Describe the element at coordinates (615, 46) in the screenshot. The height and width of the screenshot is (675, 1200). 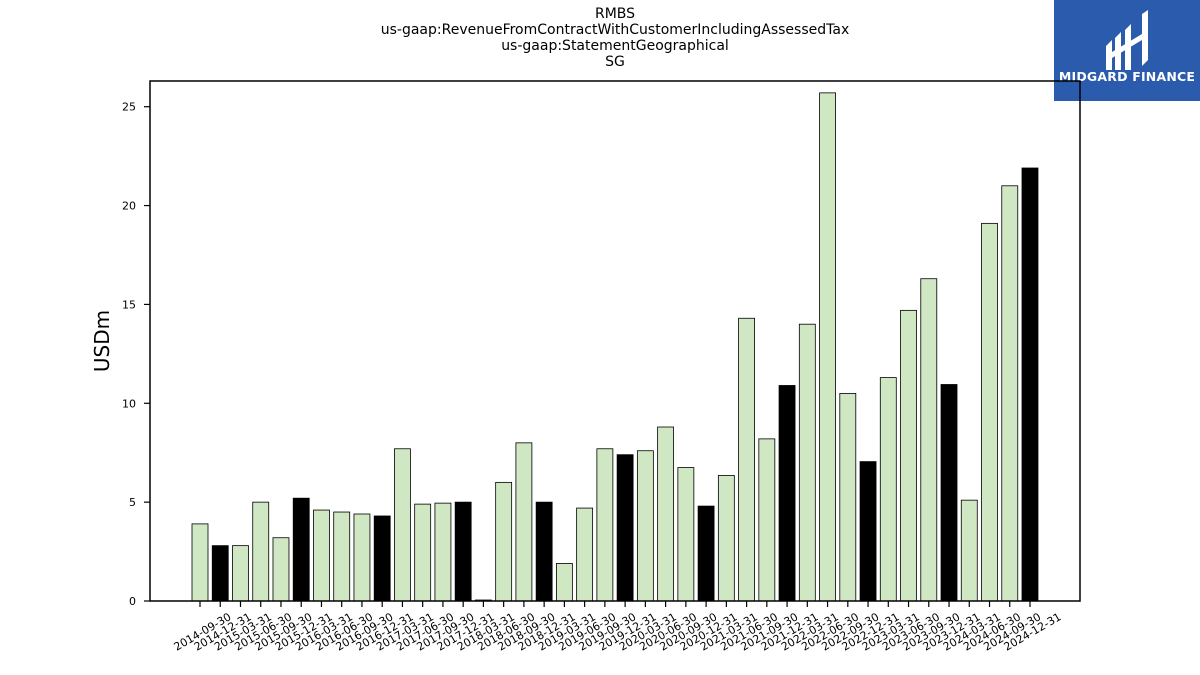
I see `title-line-3: us-gaap:StatementGeographical` at that location.